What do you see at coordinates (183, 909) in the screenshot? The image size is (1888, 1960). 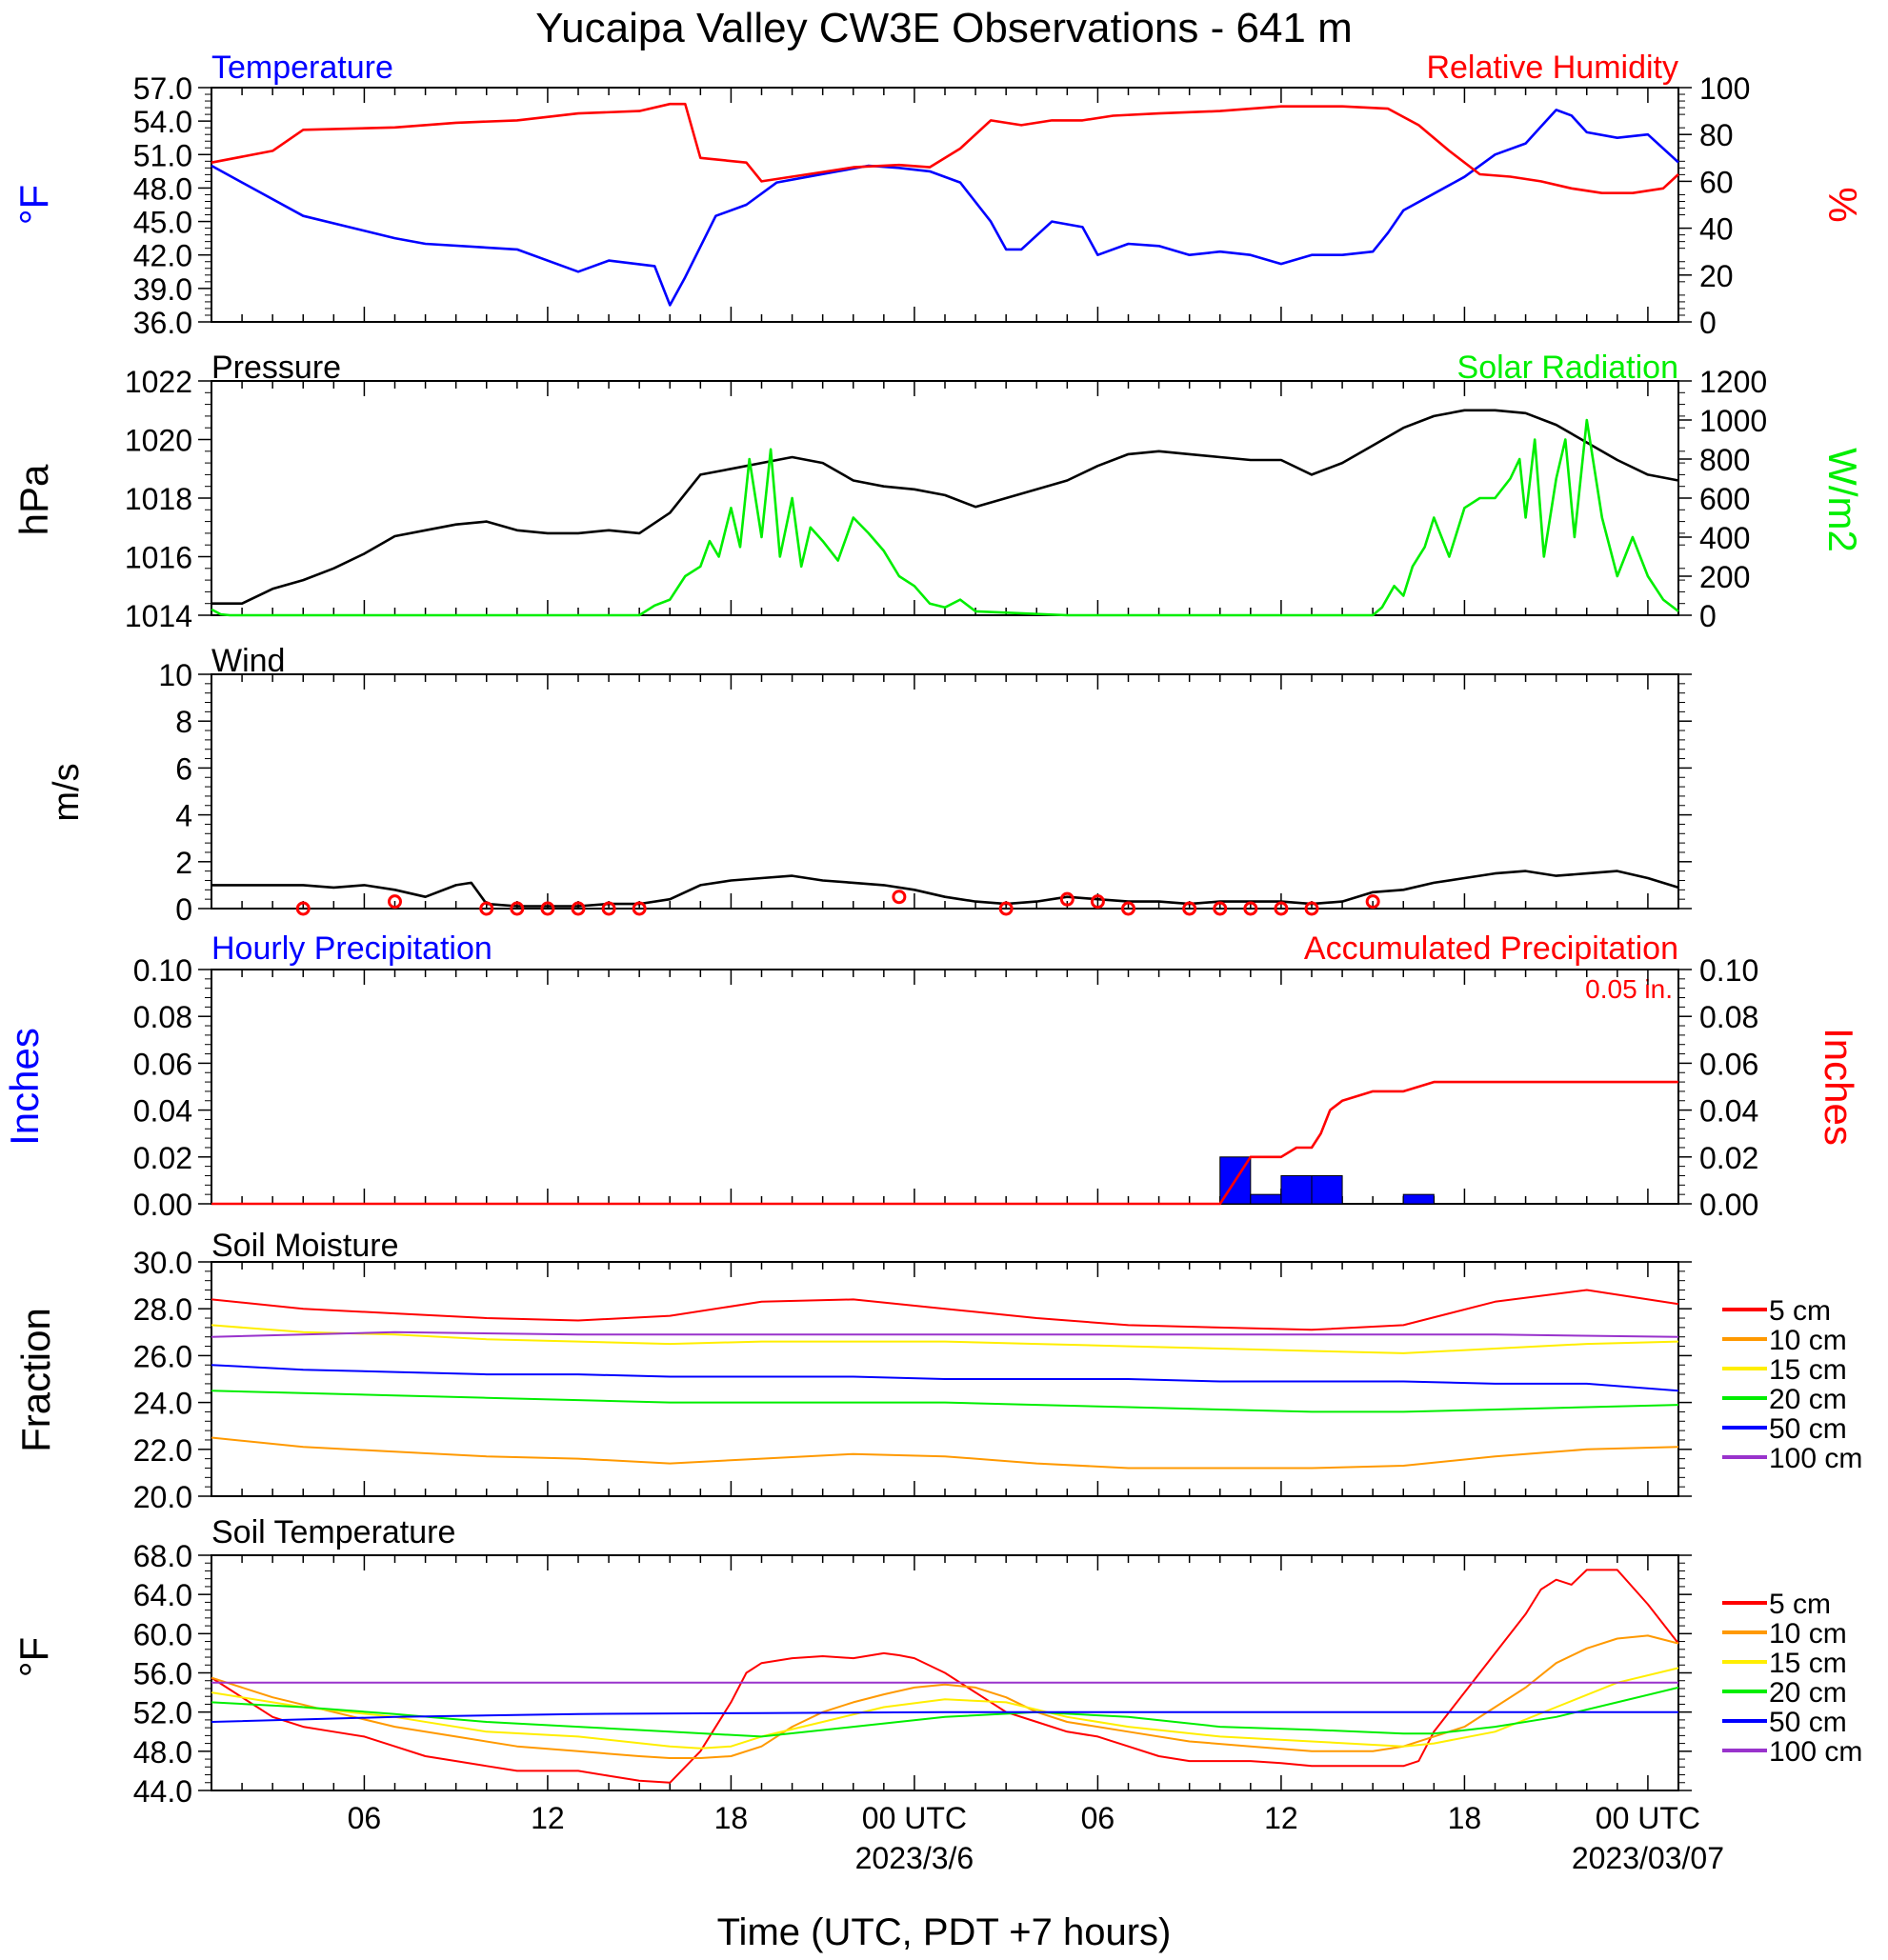 I see `y-tick-label-left-wind: 0` at bounding box center [183, 909].